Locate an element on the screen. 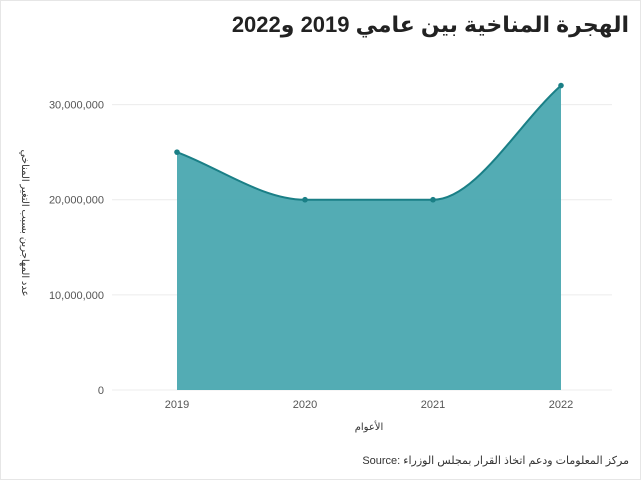 The width and height of the screenshot is (643, 482). y-axis-ticks: 0 10,000,000 20,000,000 30,000,000 is located at coordinates (76, 248).